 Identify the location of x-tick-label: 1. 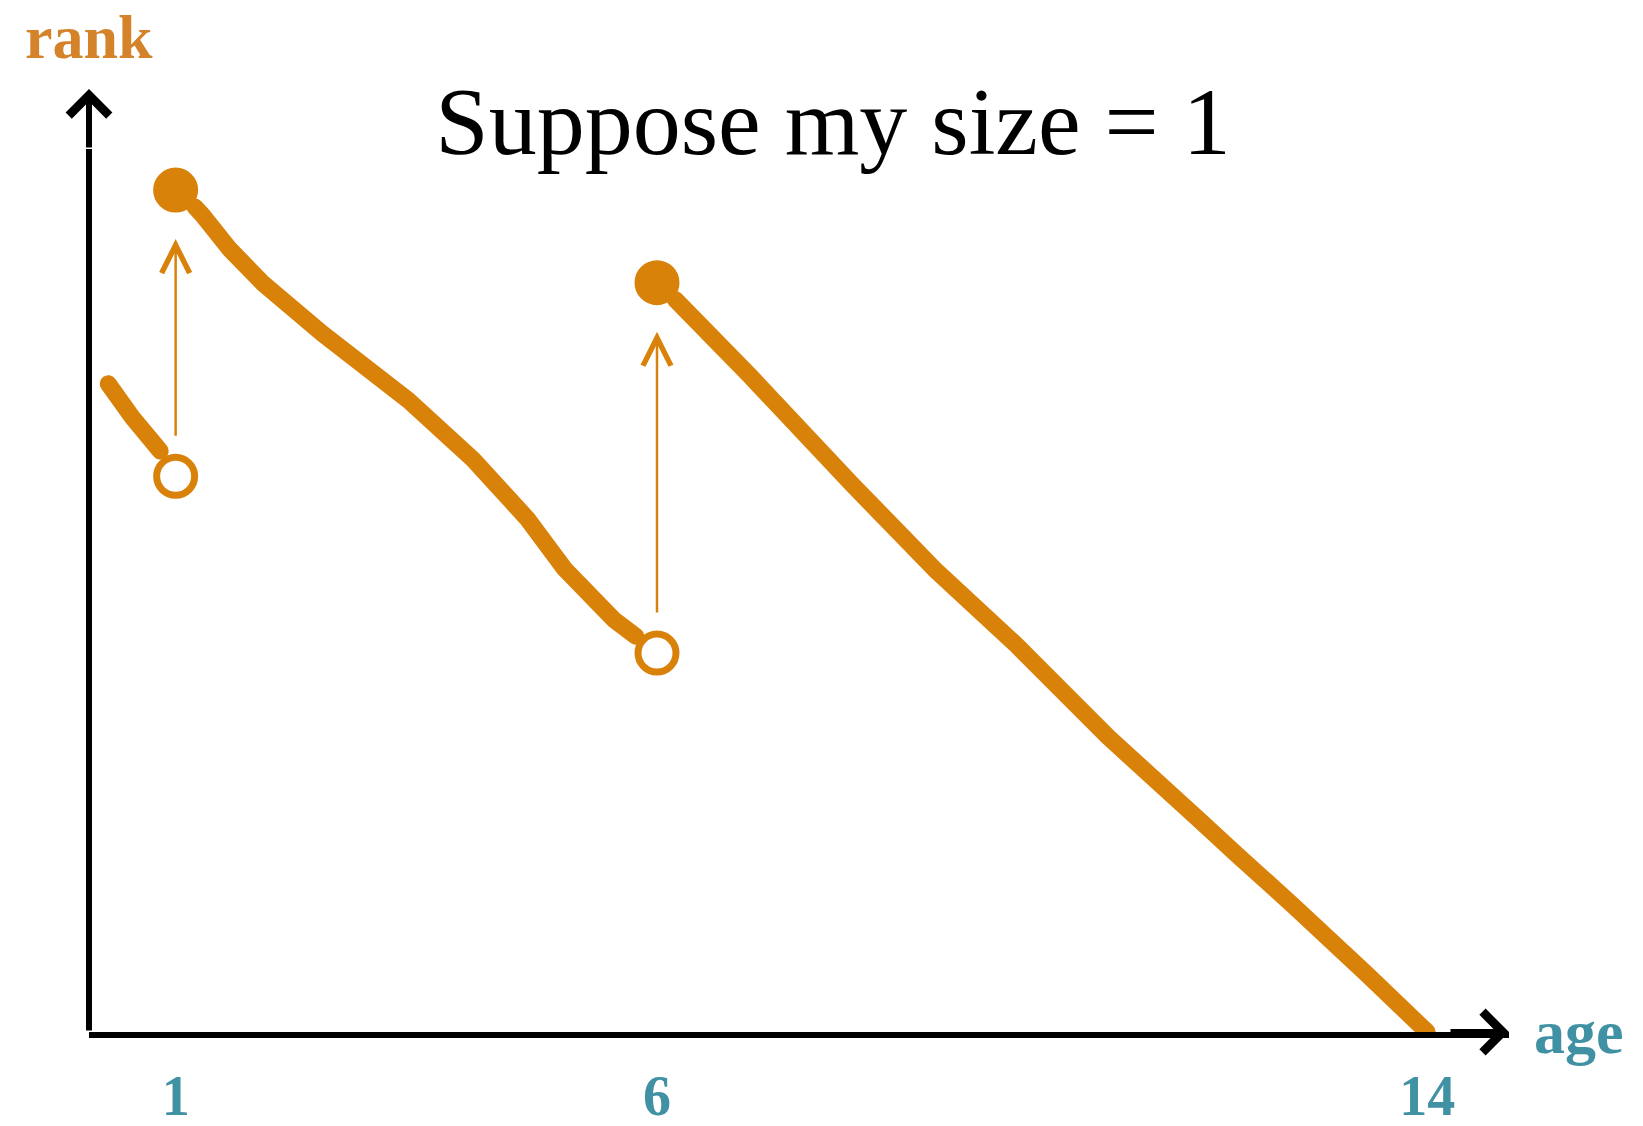
(175, 1095).